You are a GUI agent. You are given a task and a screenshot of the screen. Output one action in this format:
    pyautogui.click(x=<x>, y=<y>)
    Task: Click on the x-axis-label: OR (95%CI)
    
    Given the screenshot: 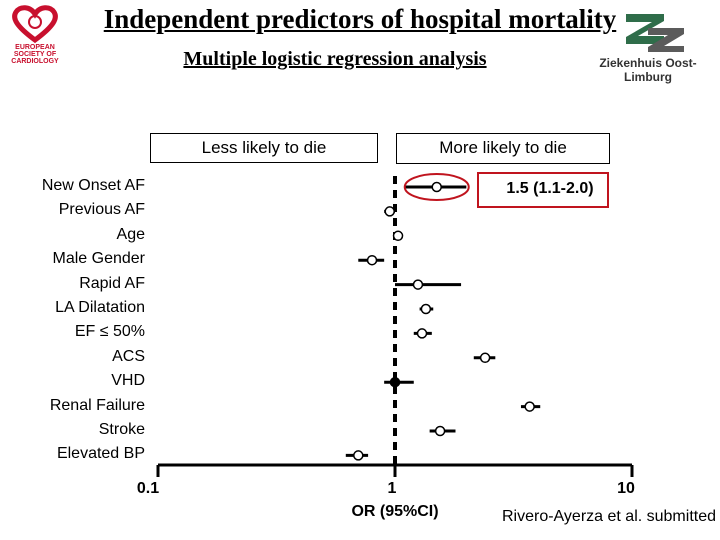 What is the action you would take?
    pyautogui.click(x=395, y=511)
    